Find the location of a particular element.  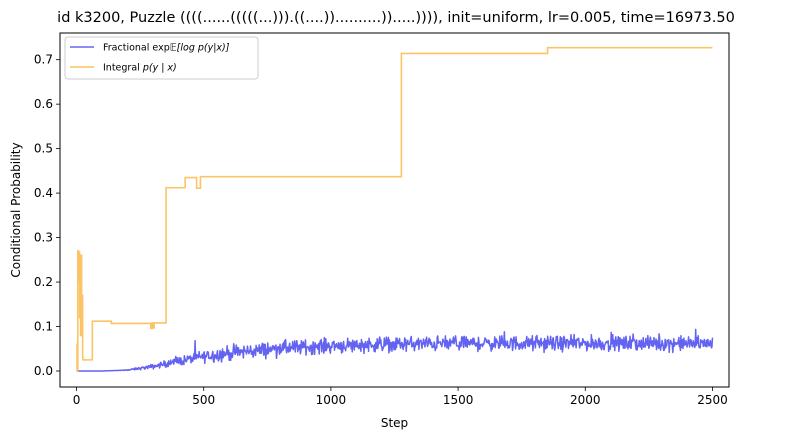

y-axis-label: Conditional Probability is located at coordinates (16, 209).